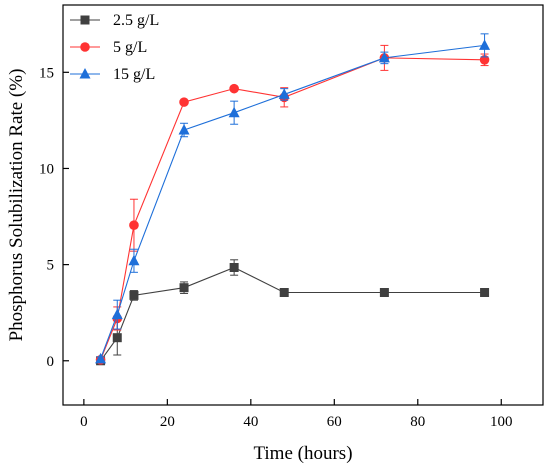  Describe the element at coordinates (334, 422) in the screenshot. I see `x-tick-label: 60` at that location.